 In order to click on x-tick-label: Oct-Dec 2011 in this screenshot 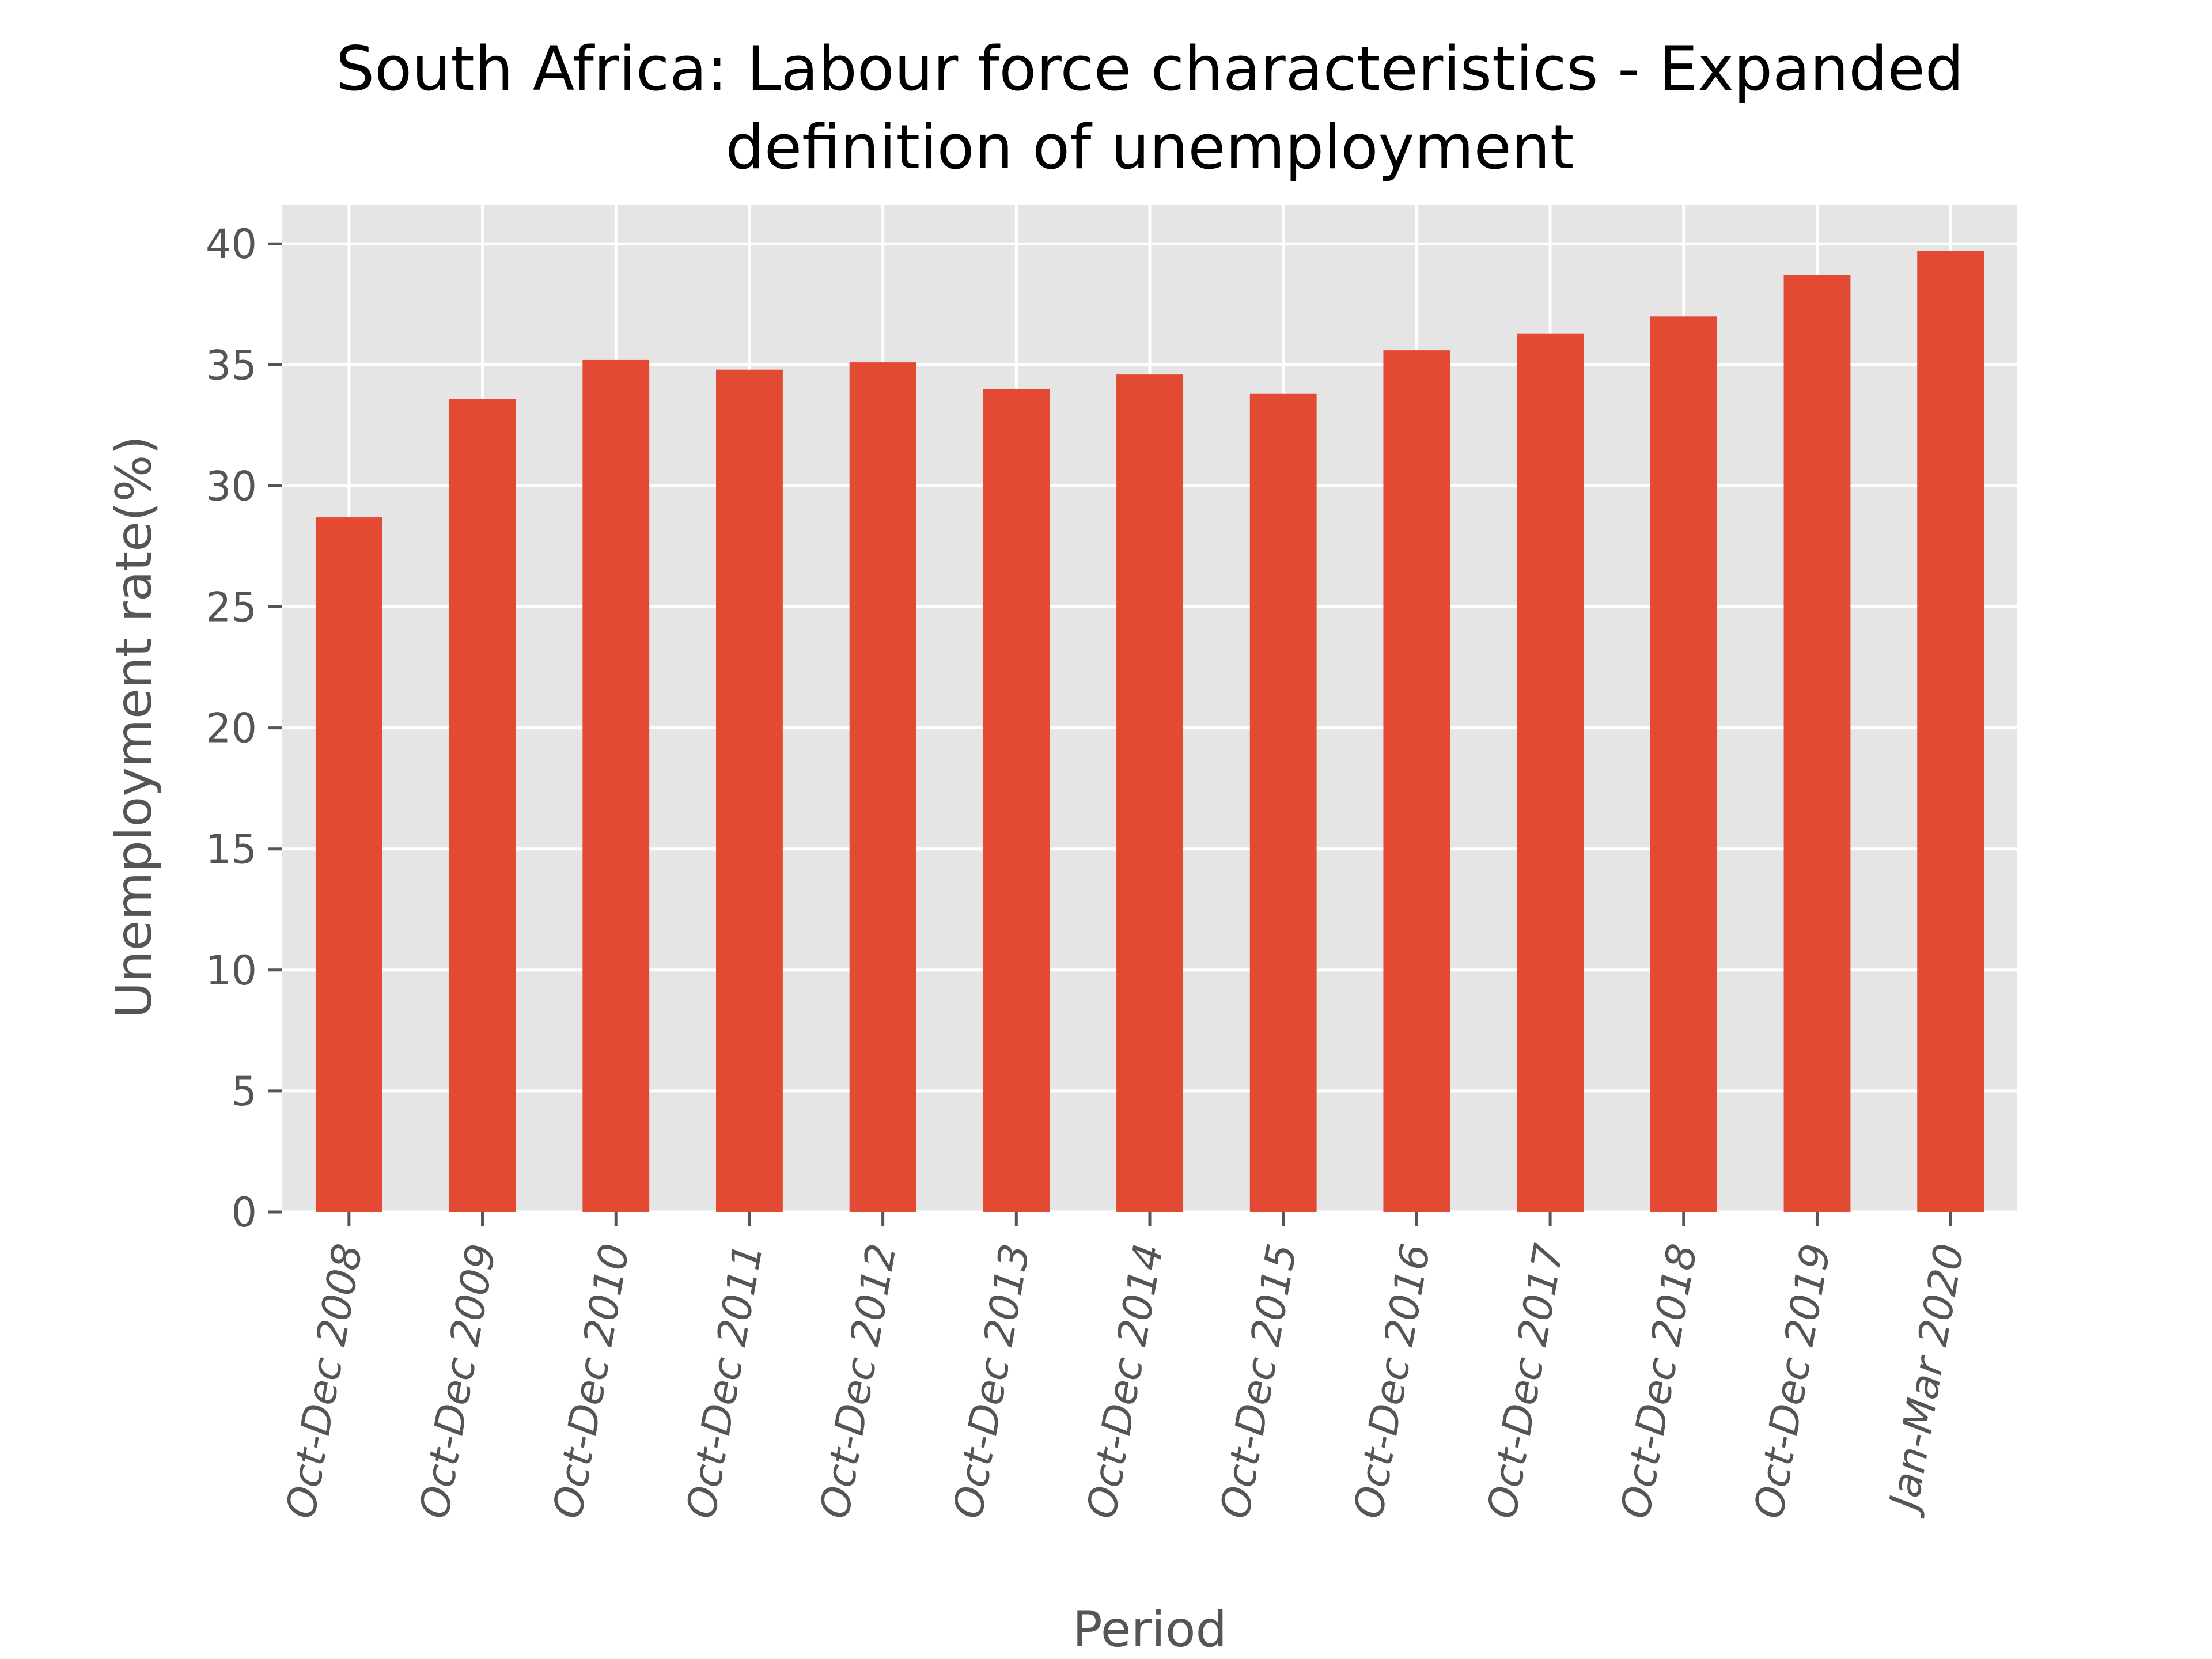, I will do `click(724, 1381)`.